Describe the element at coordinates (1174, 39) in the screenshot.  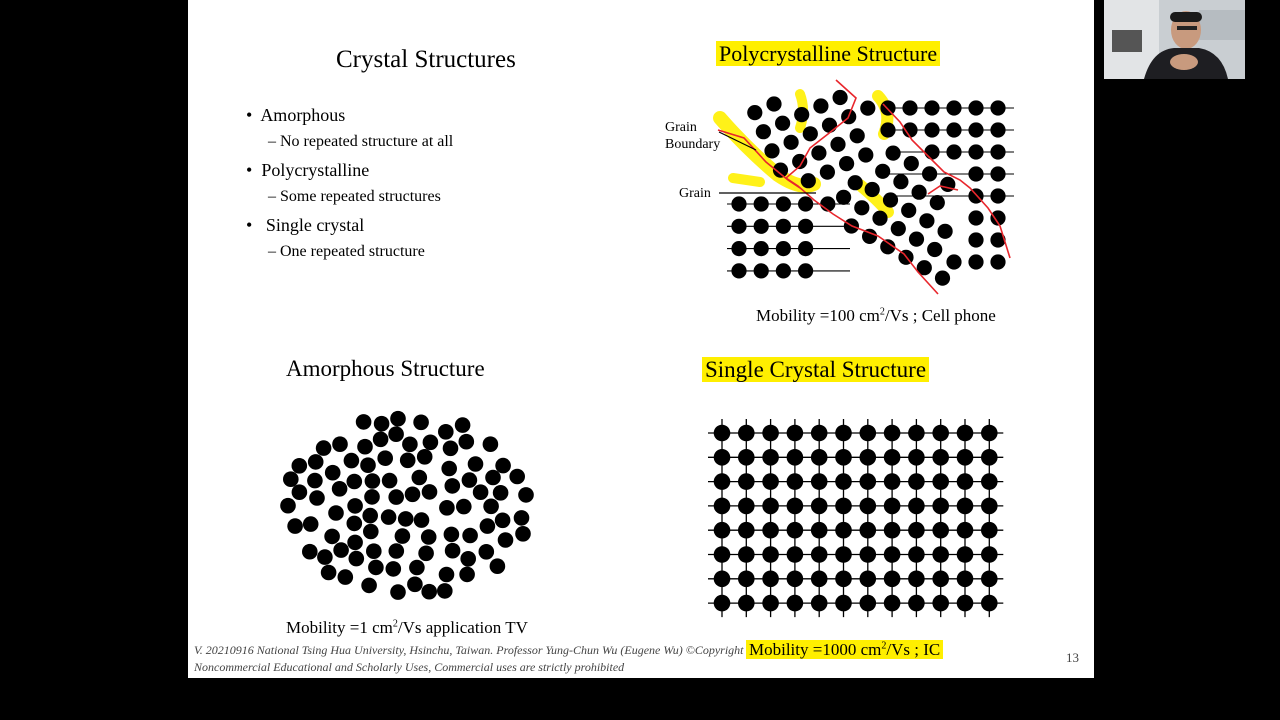
I see `presenter-video-icon` at that location.